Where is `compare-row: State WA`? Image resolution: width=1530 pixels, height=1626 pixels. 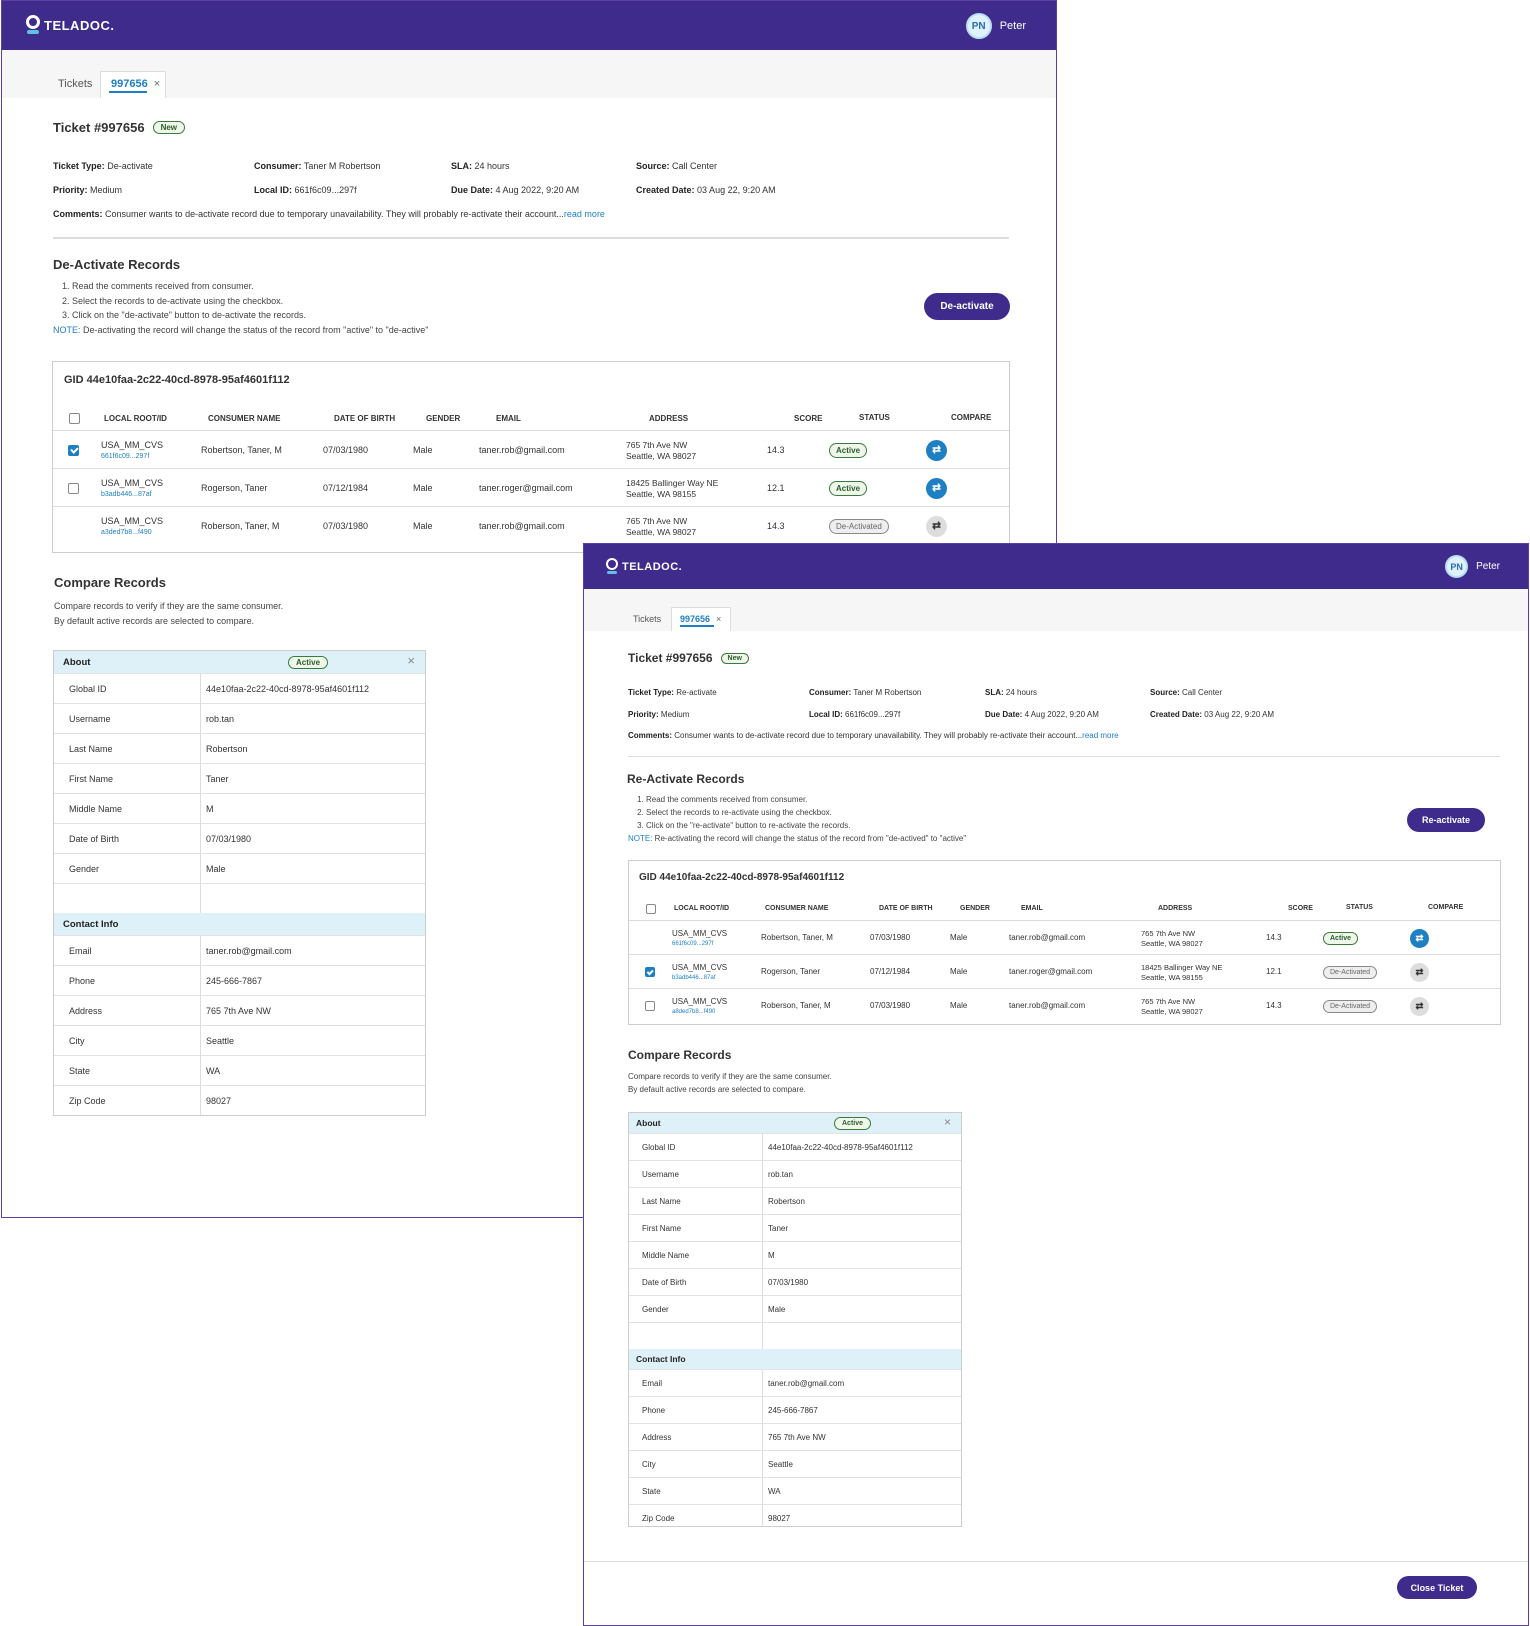
compare-row: State WA is located at coordinates (239, 1070).